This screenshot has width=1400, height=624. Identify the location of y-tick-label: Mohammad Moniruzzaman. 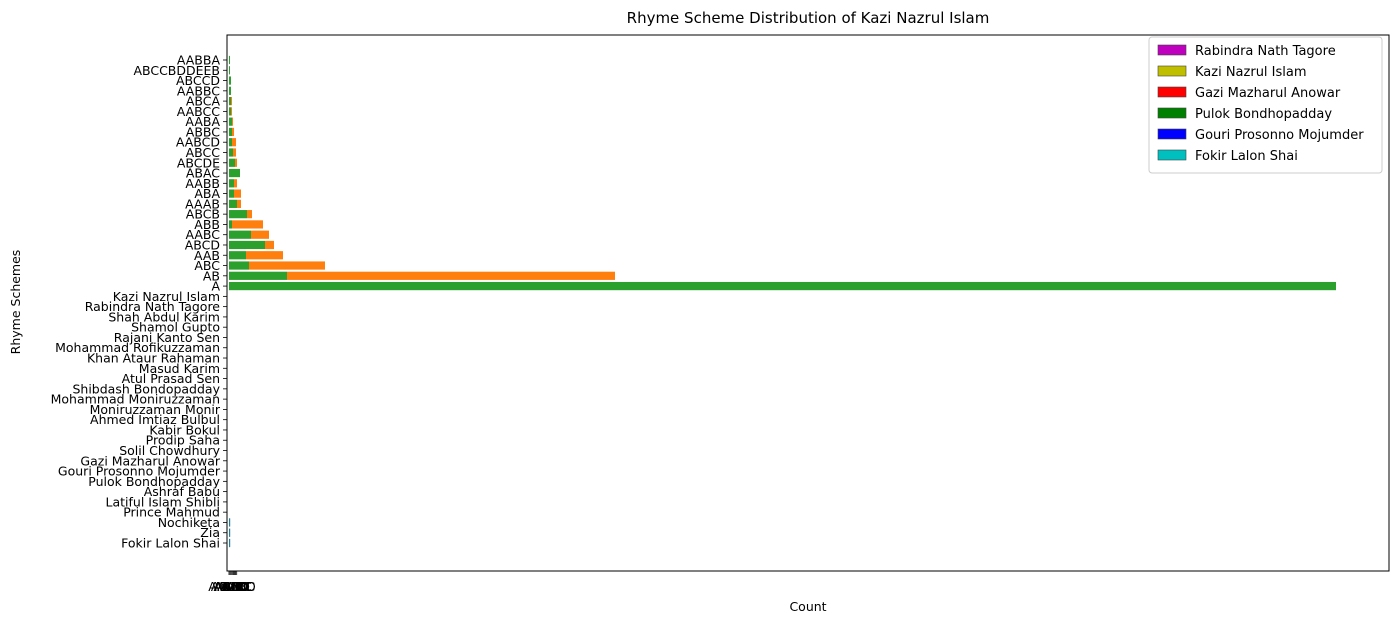
(135, 399).